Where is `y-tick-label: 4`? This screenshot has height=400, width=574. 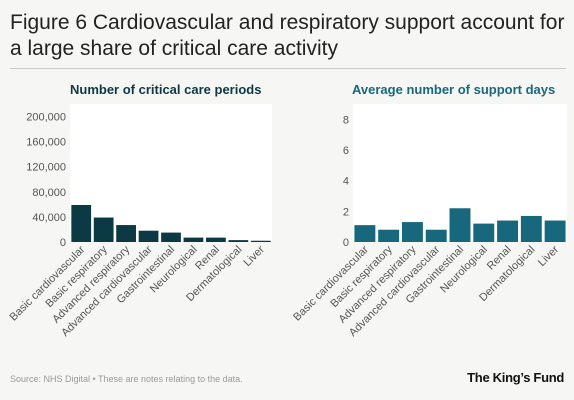
y-tick-label: 4 is located at coordinates (346, 182).